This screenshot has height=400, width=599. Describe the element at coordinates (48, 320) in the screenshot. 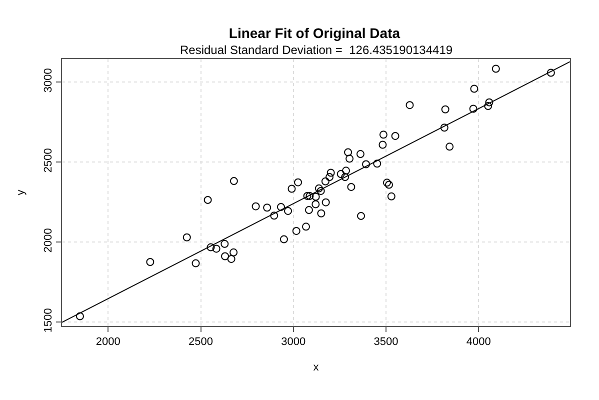

I see `y-tick-label: 1500` at that location.